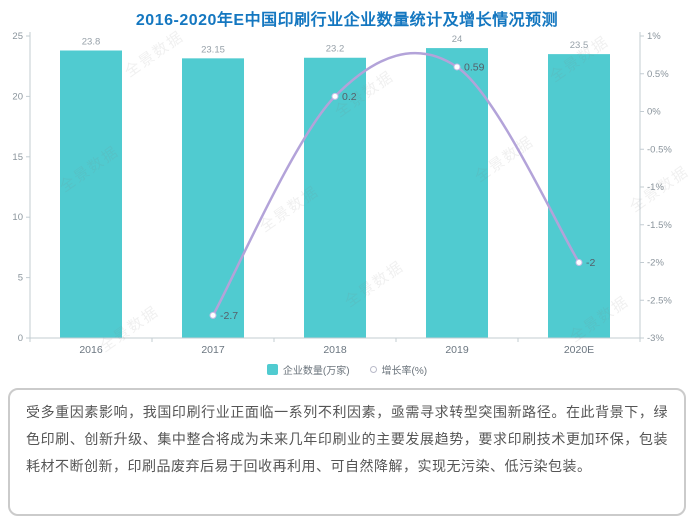  What do you see at coordinates (457, 39) in the screenshot?
I see `bar-value-label: 24` at bounding box center [457, 39].